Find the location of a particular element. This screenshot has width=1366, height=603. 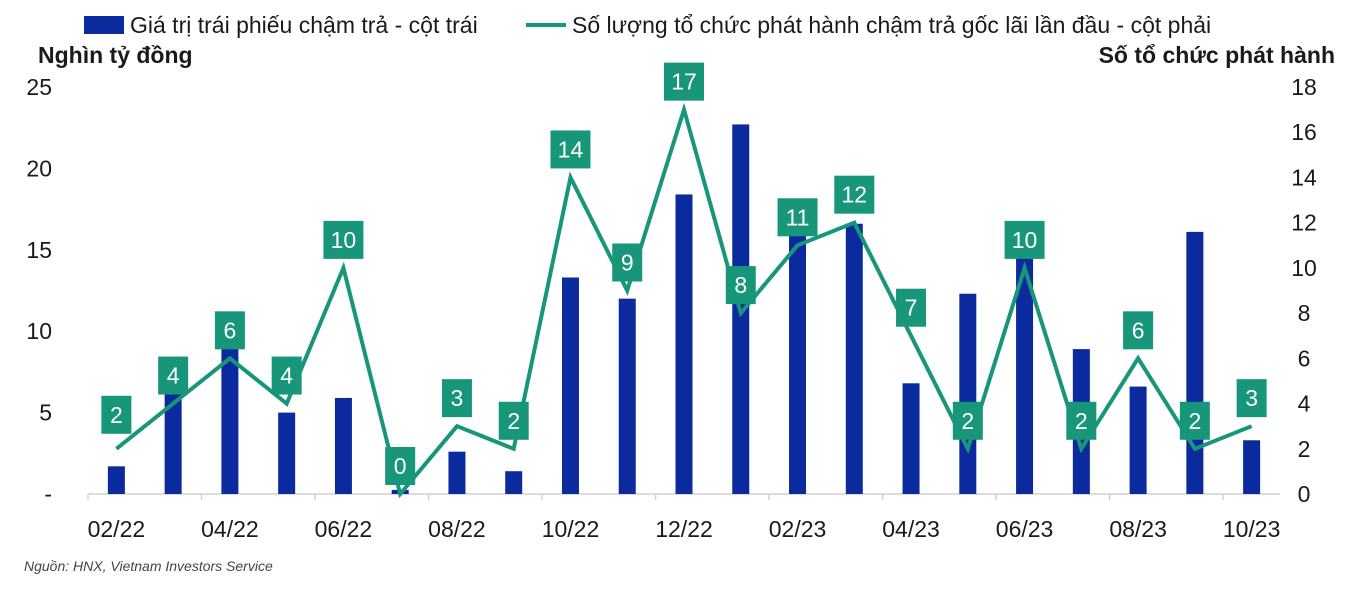

y2-tick-label: 8 is located at coordinates (1304, 313).